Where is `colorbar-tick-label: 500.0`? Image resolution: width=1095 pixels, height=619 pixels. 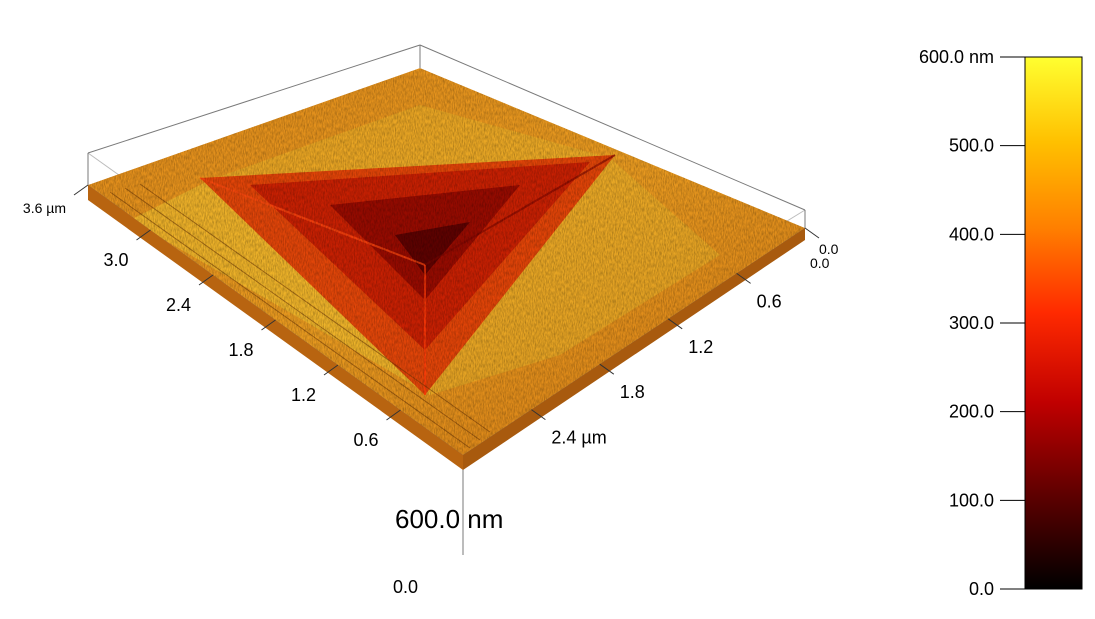
colorbar-tick-label: 500.0 is located at coordinates (971, 146).